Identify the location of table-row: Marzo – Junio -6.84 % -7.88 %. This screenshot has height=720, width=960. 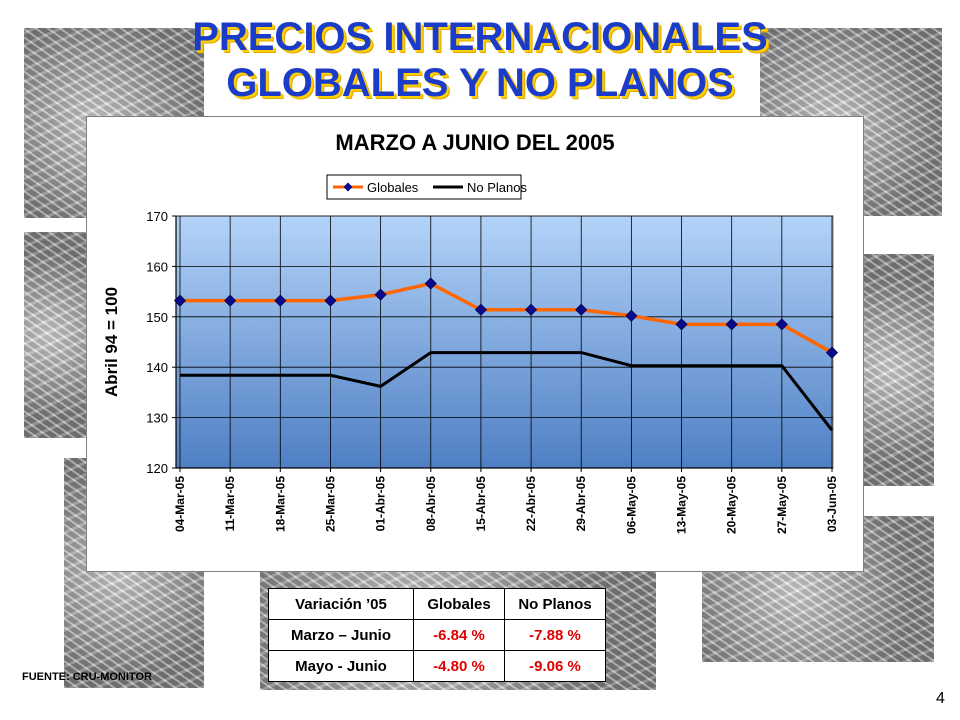
(437, 635).